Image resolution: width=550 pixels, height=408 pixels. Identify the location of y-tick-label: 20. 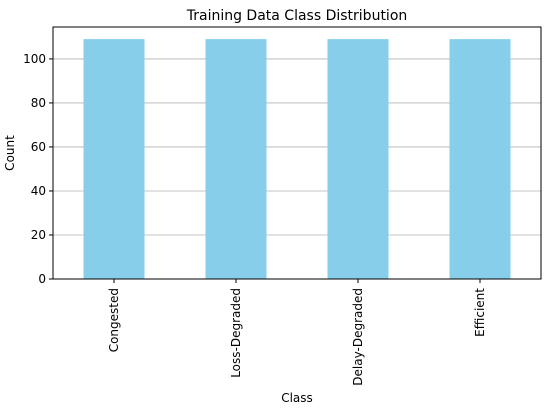
(38, 235).